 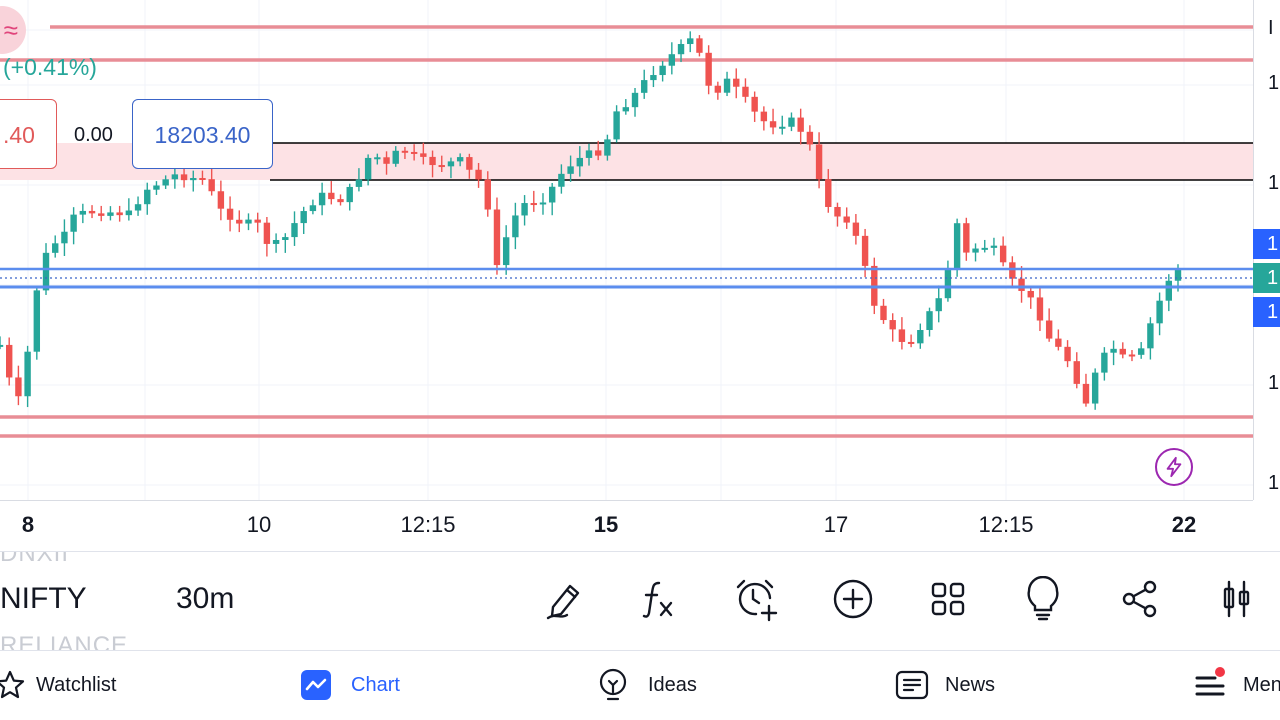 What do you see at coordinates (1266, 278) in the screenshot?
I see `price-tag-last: 1` at bounding box center [1266, 278].